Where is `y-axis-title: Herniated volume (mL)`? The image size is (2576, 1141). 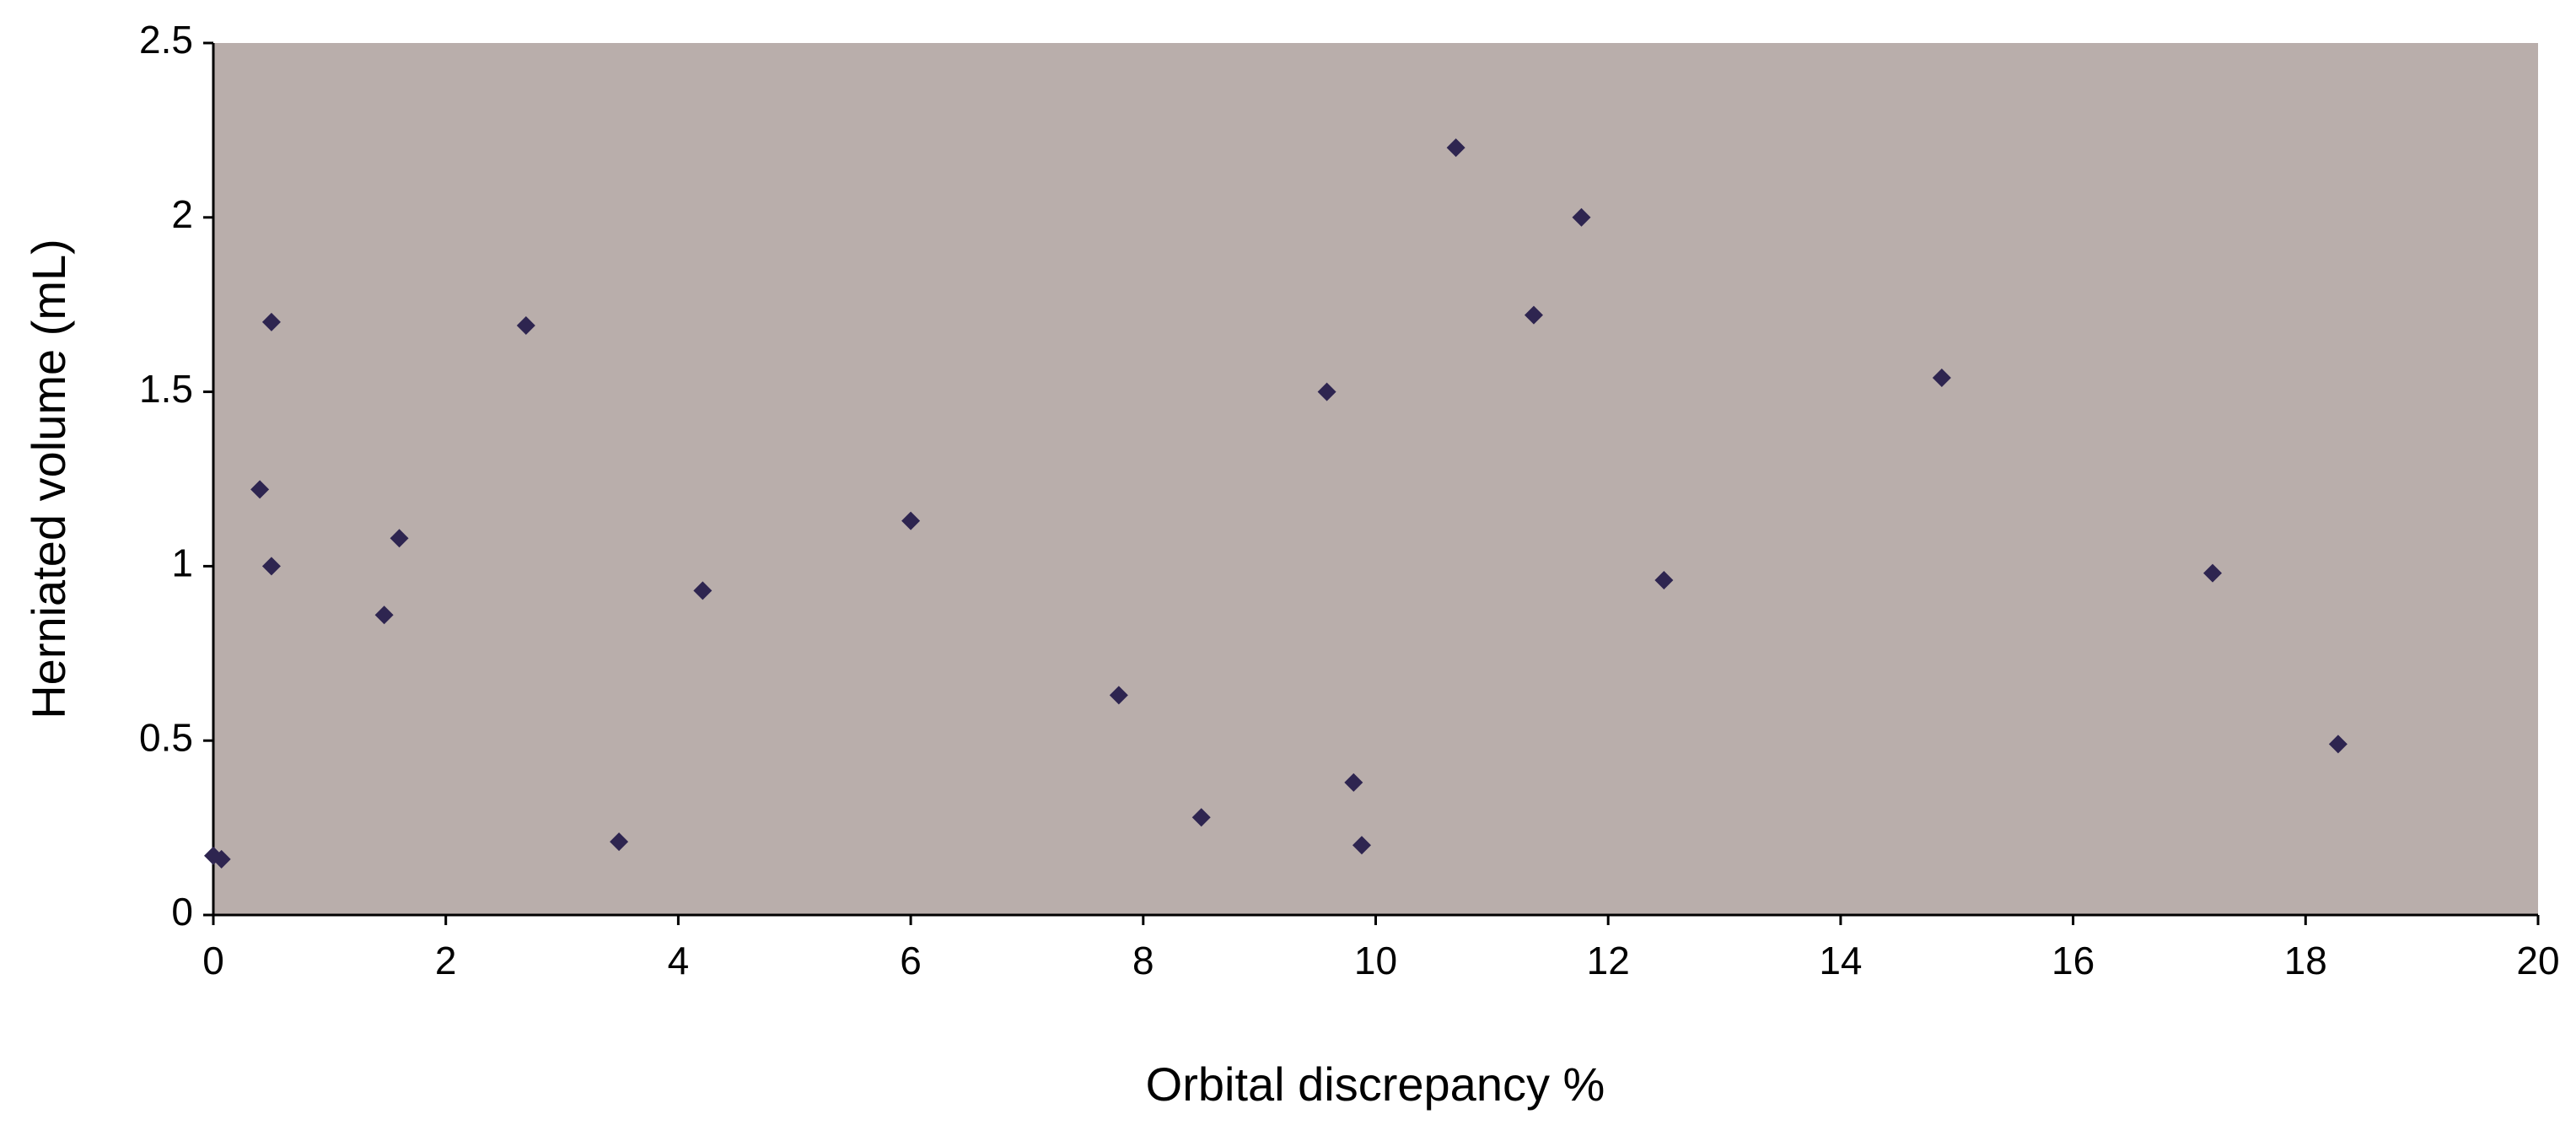 y-axis-title: Herniated volume (mL) is located at coordinates (48, 479).